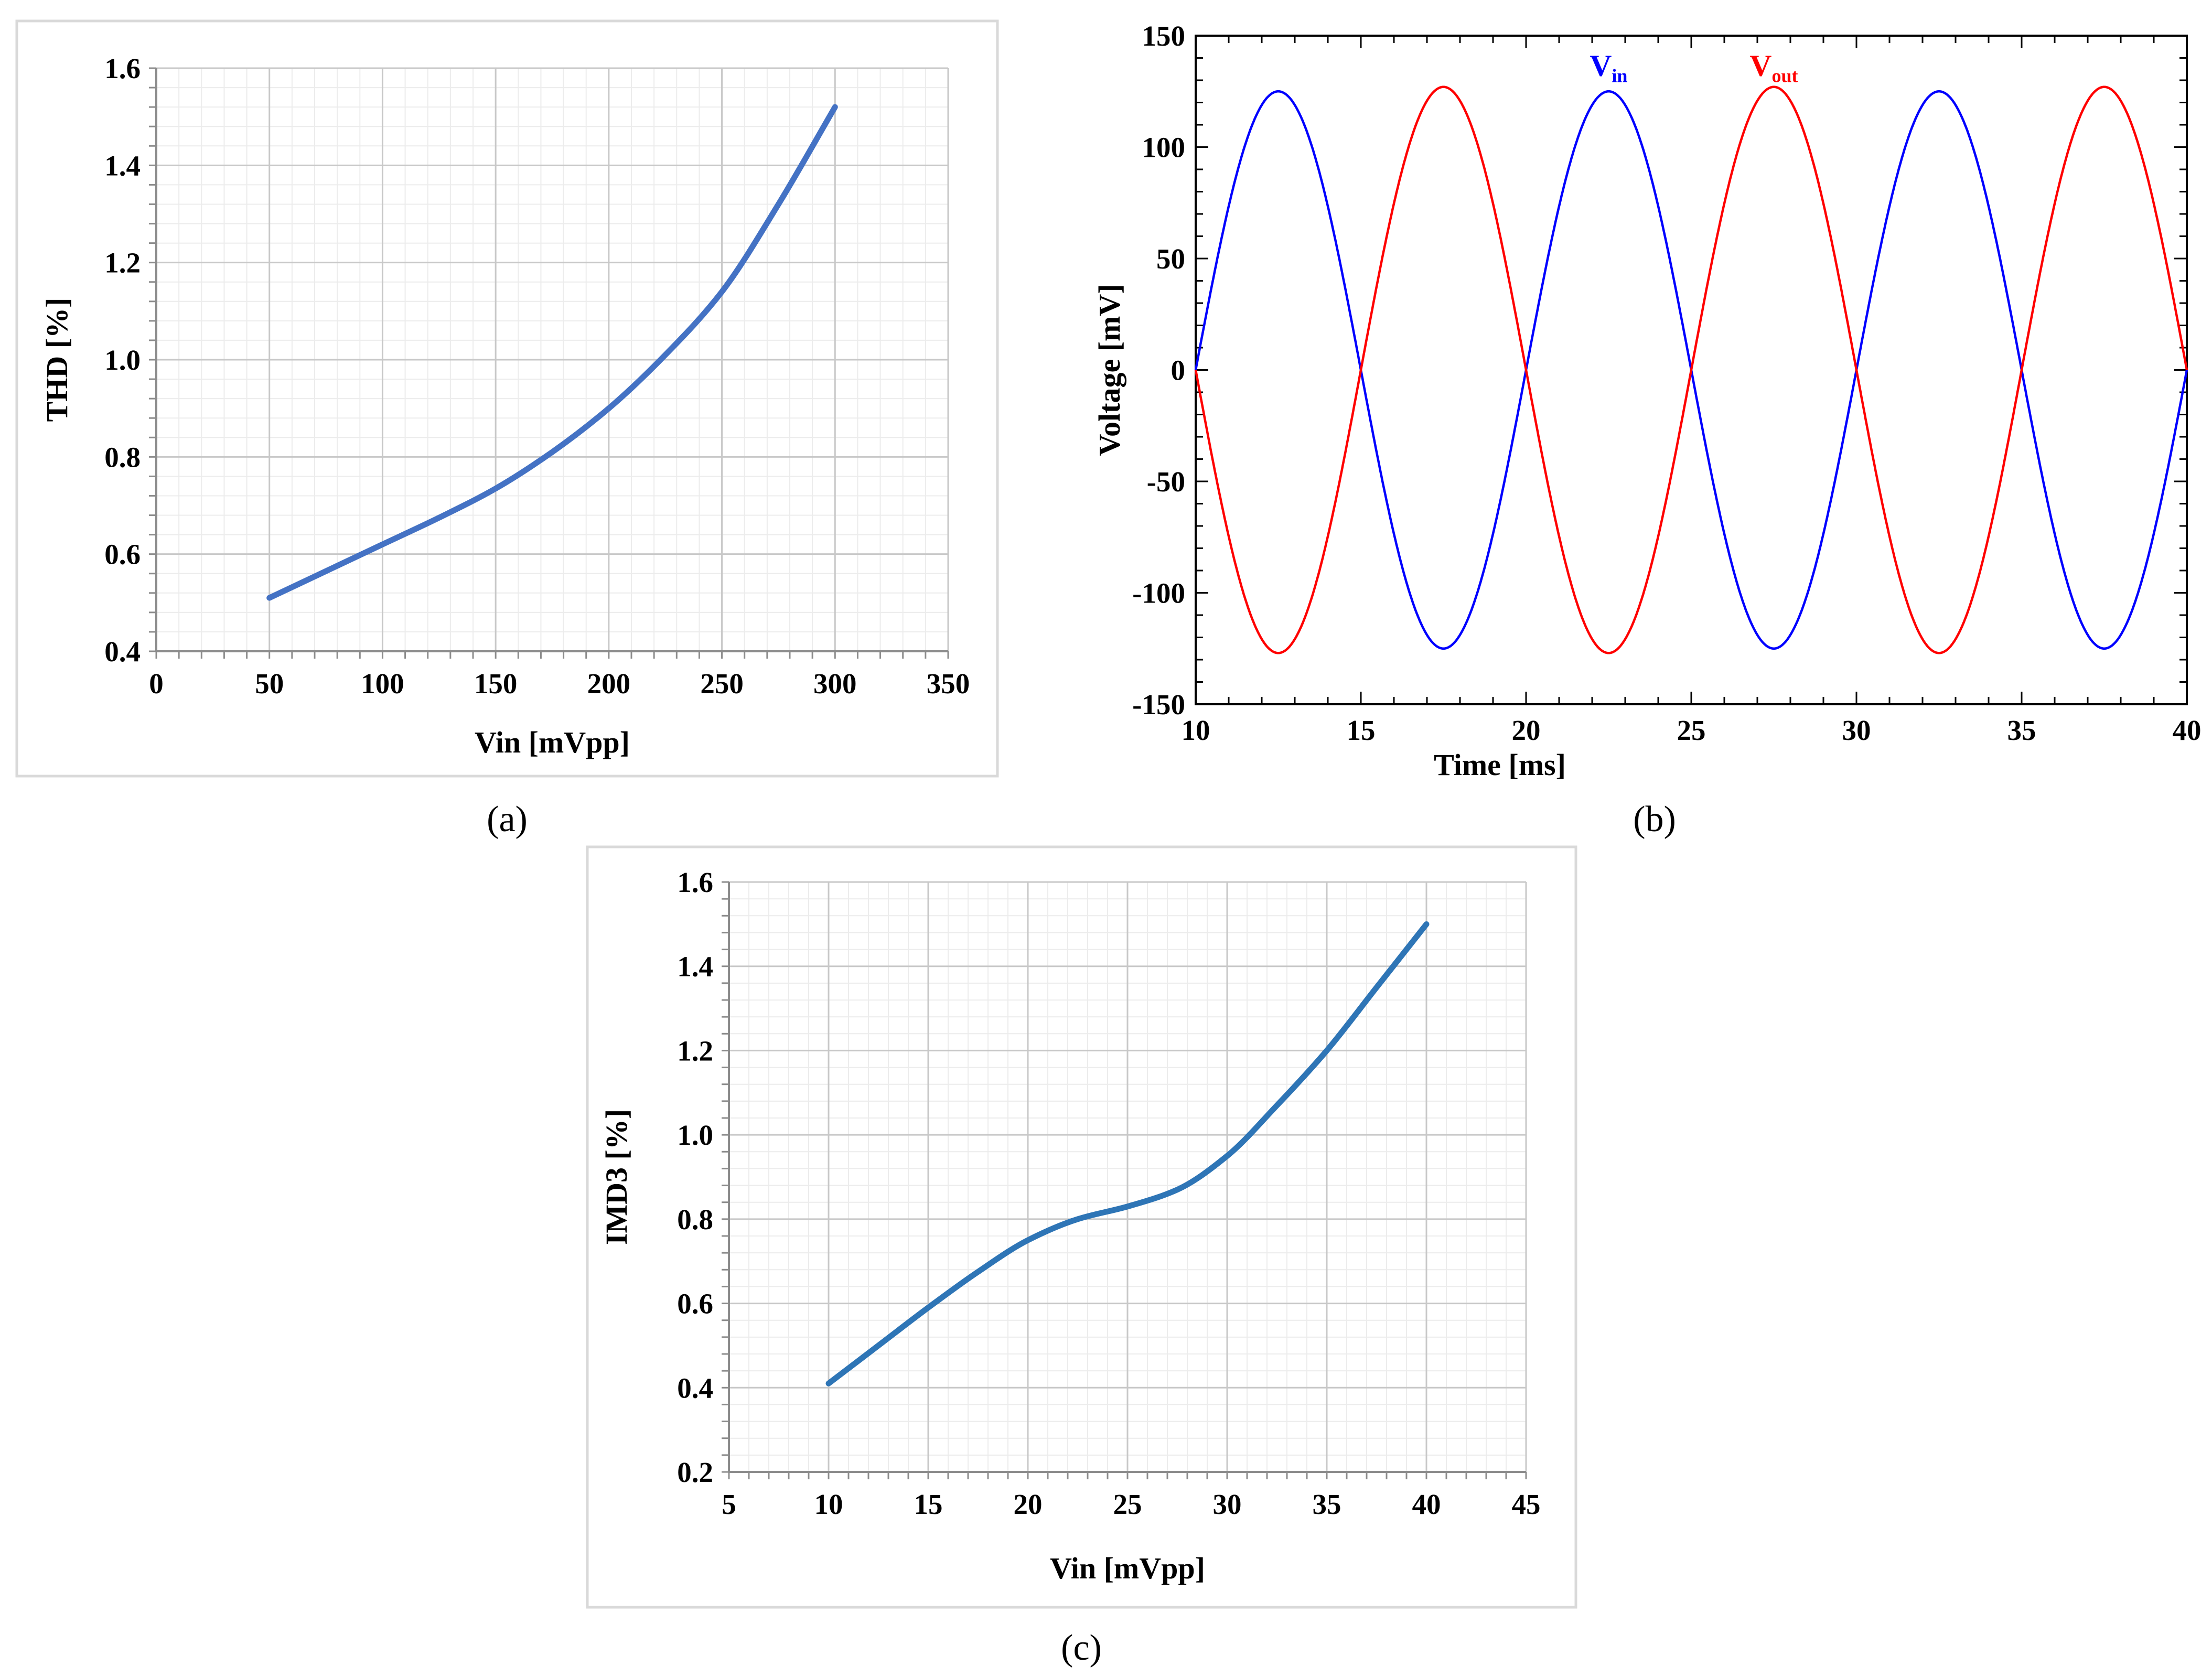 The width and height of the screenshot is (2212, 1677). I want to click on x-tick-label: 45, so click(1526, 1504).